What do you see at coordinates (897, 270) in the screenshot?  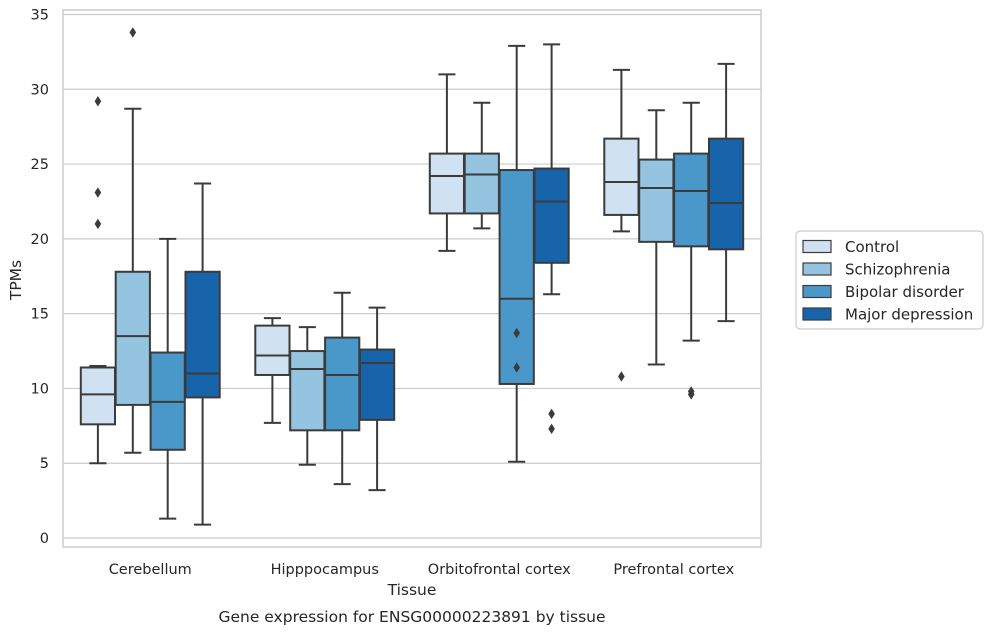 I see `legend-label: Schizophrenia` at bounding box center [897, 270].